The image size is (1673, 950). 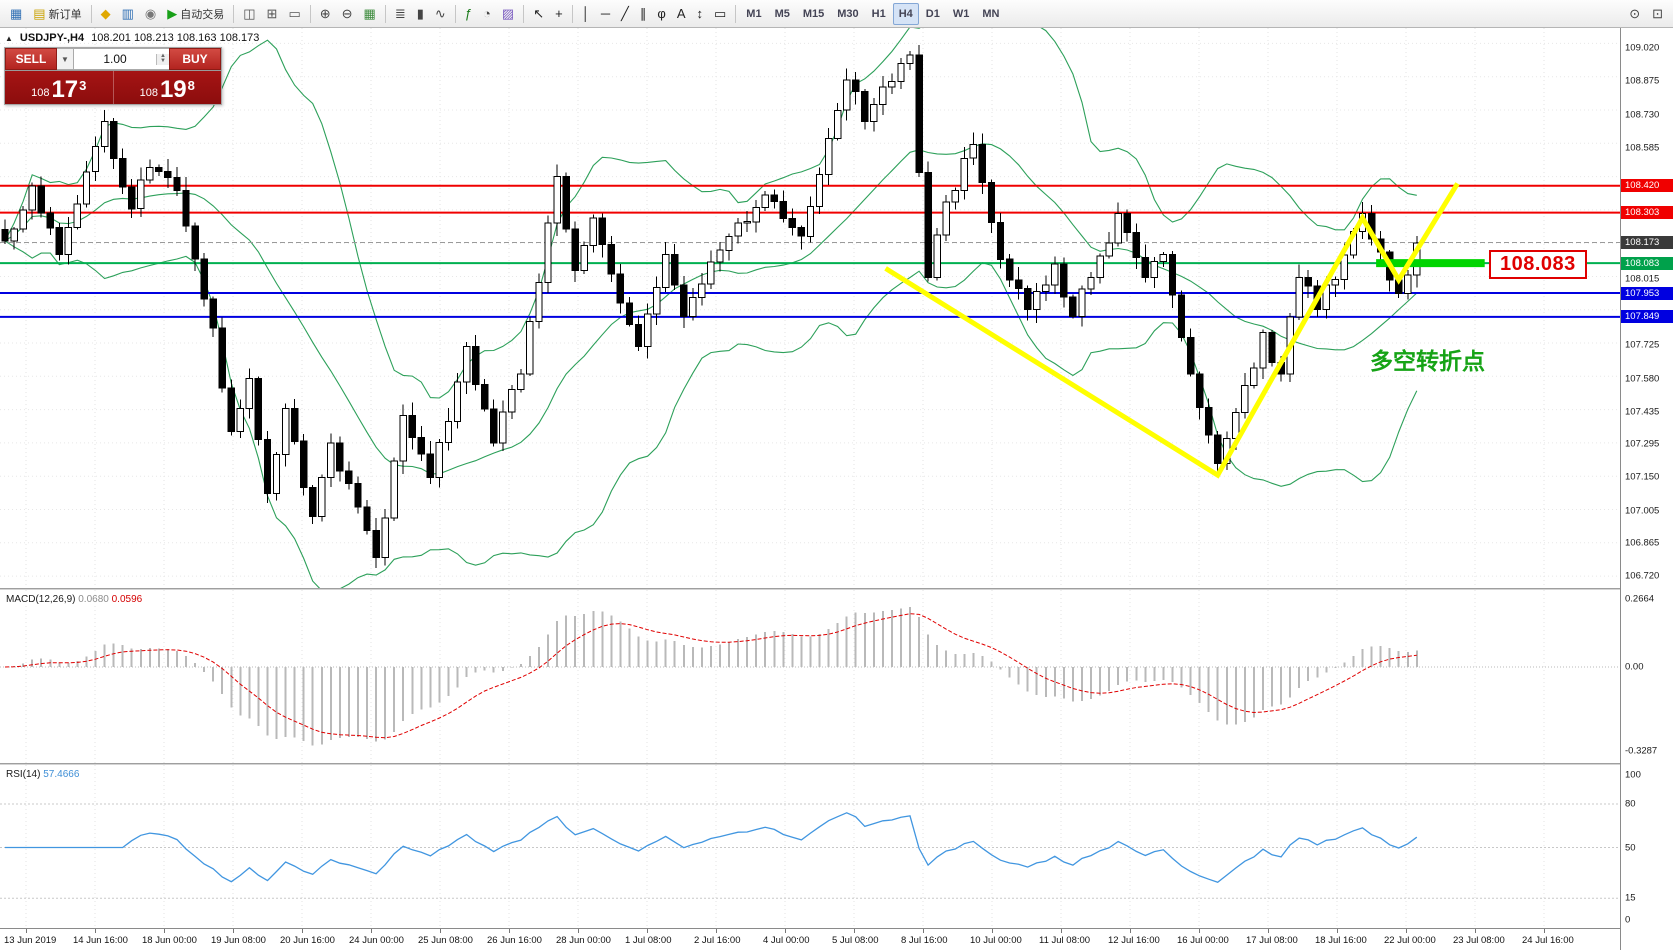 What do you see at coordinates (1427, 361) in the screenshot?
I see `turning-point-annotation: 多空转折点` at bounding box center [1427, 361].